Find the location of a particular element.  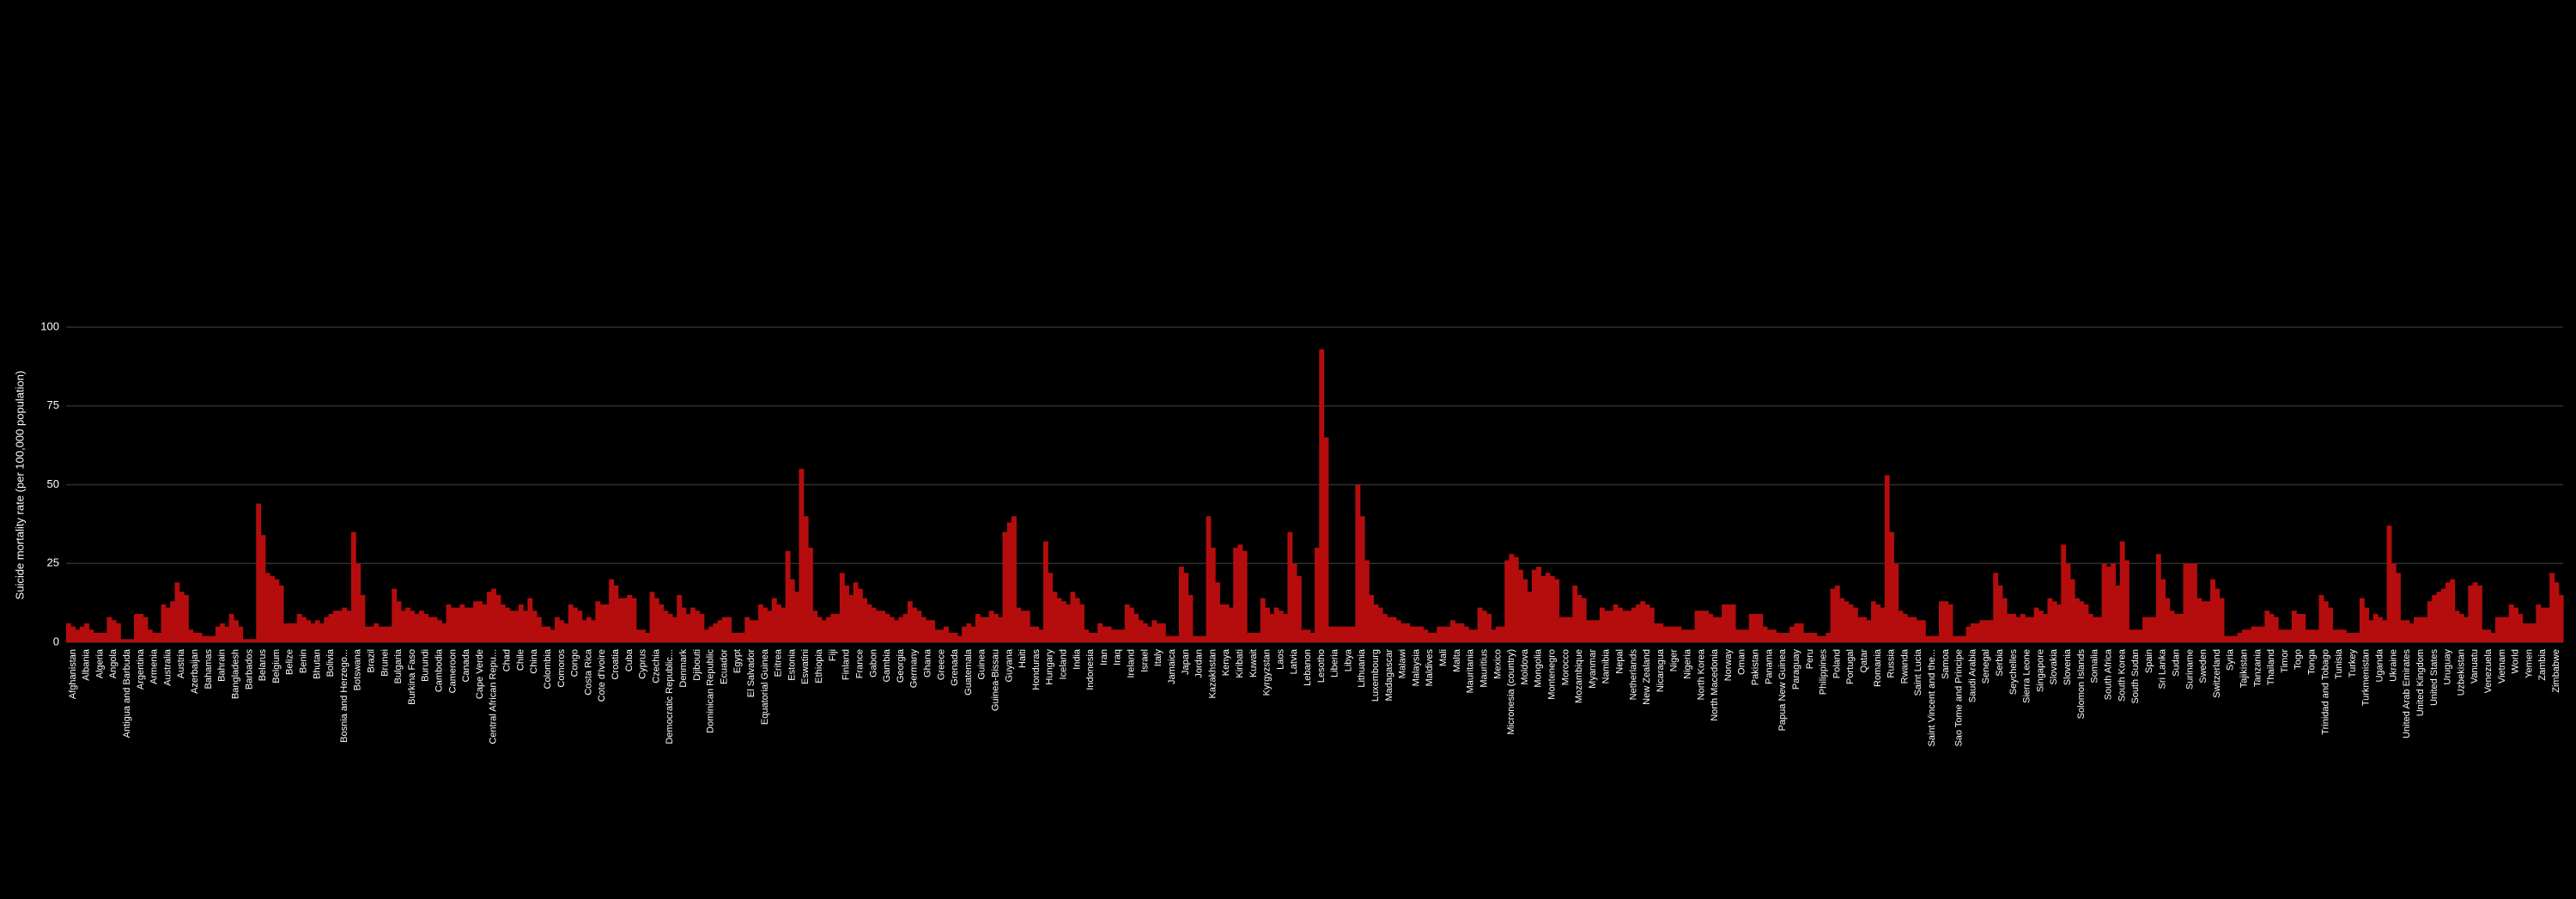

x-tick-label: Finland is located at coordinates (846, 664).